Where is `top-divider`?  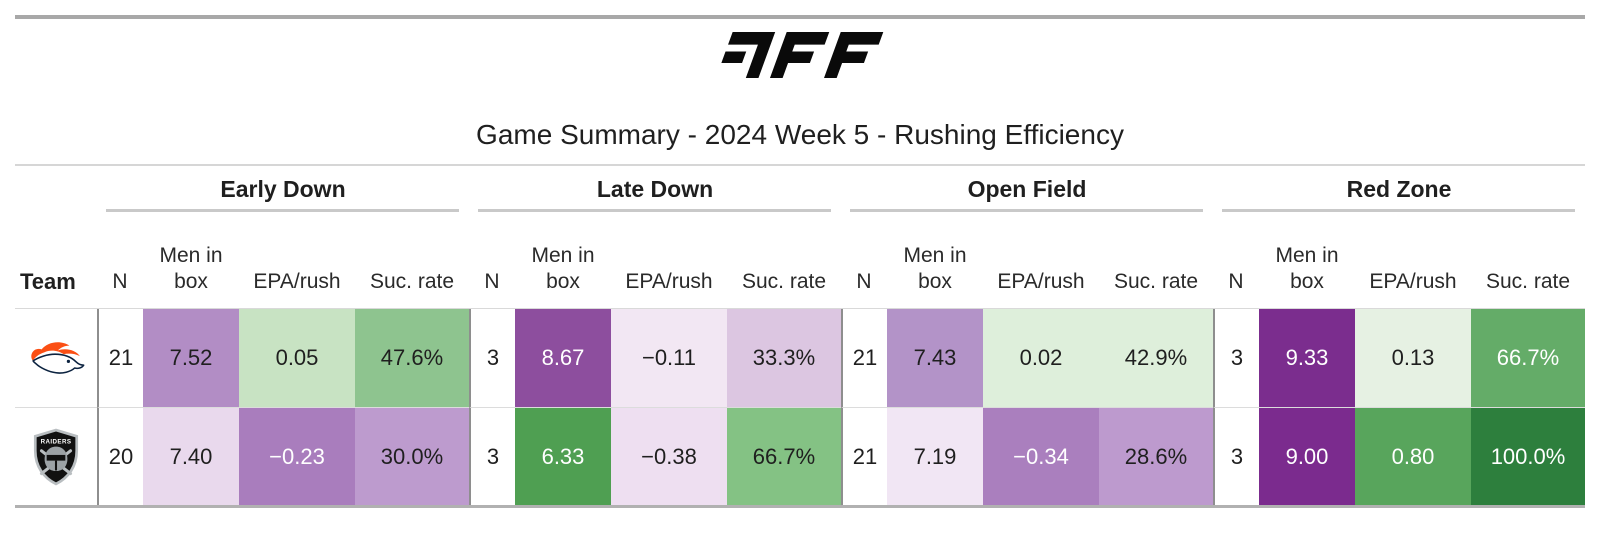
top-divider is located at coordinates (800, 17).